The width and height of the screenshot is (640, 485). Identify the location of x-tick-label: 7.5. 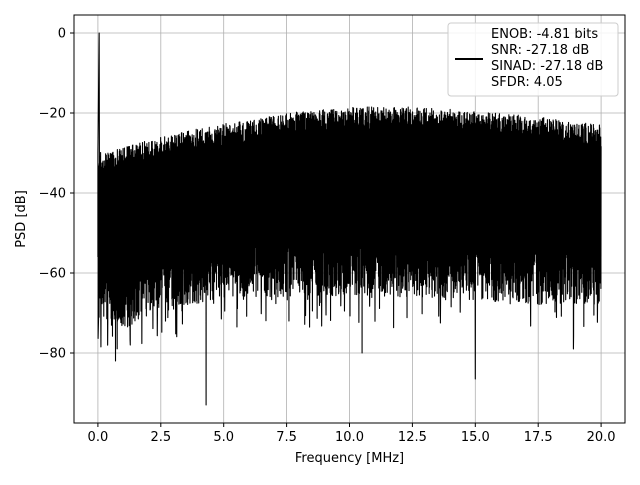
(286, 437).